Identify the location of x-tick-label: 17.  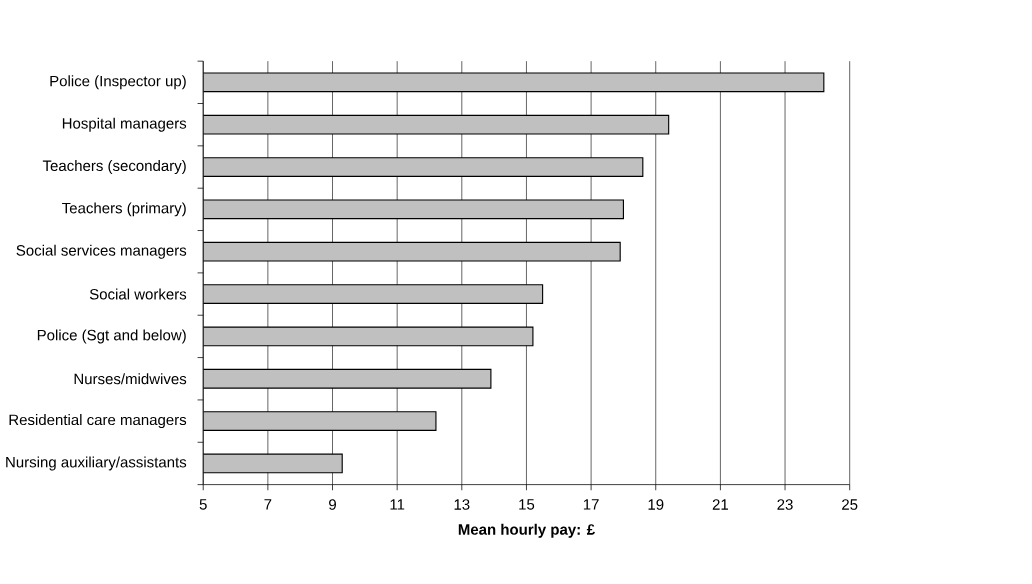
(591, 504).